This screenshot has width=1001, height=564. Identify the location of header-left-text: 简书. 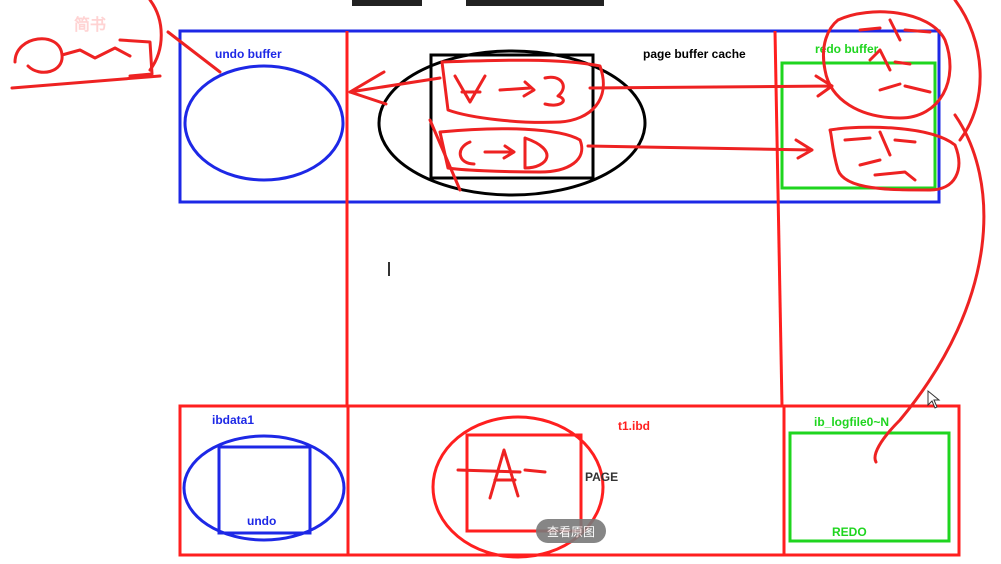
(90, 24).